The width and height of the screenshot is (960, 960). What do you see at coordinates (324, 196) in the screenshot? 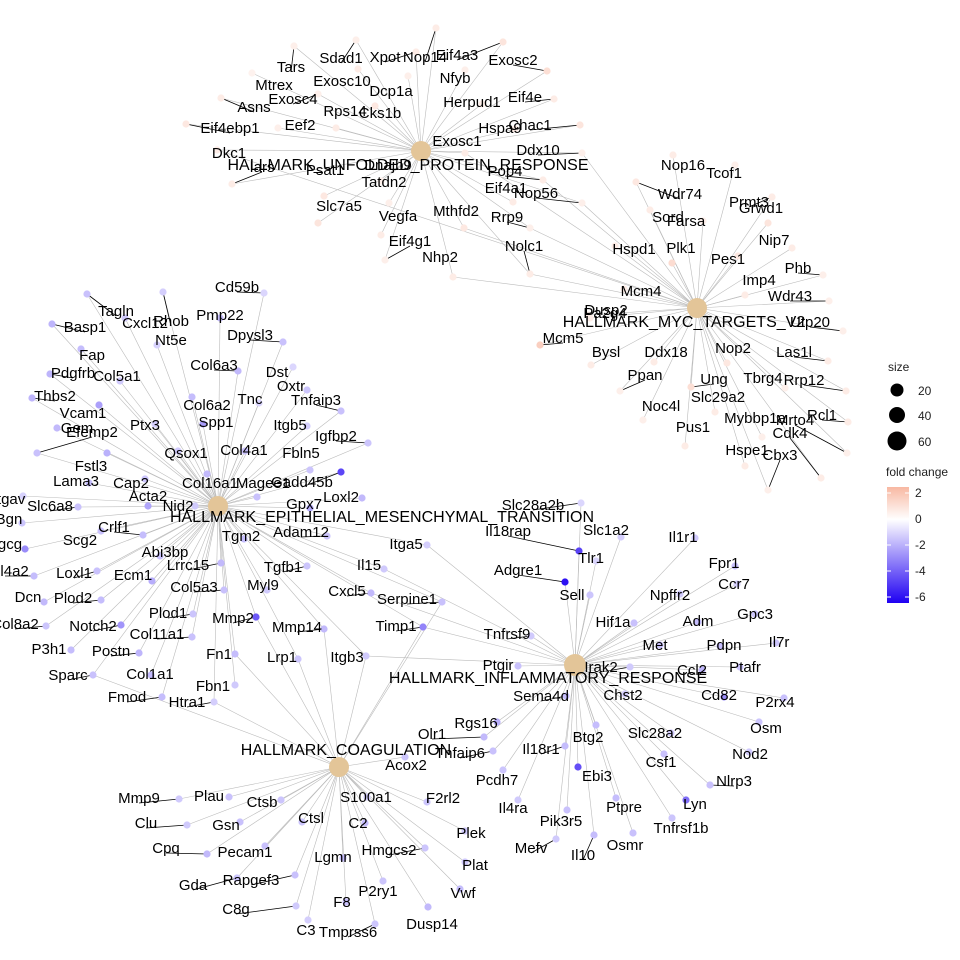
I see `gene-node-psat1` at bounding box center [324, 196].